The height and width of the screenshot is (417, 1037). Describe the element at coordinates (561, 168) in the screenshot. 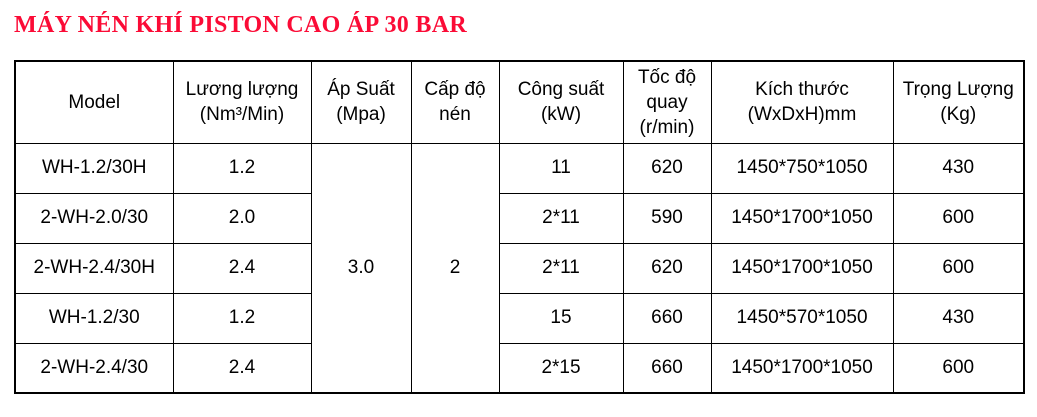

I see `cell-power: 11` at that location.